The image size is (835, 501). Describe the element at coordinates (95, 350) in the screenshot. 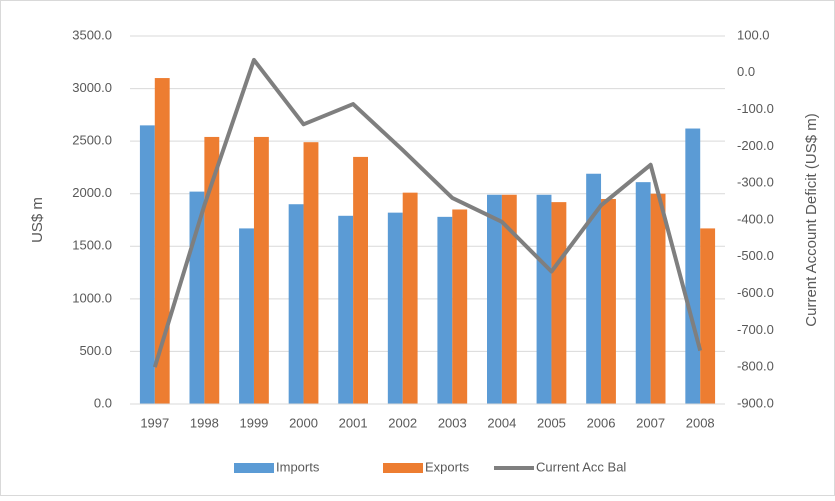

I see `y-tick-label: 500.0` at that location.